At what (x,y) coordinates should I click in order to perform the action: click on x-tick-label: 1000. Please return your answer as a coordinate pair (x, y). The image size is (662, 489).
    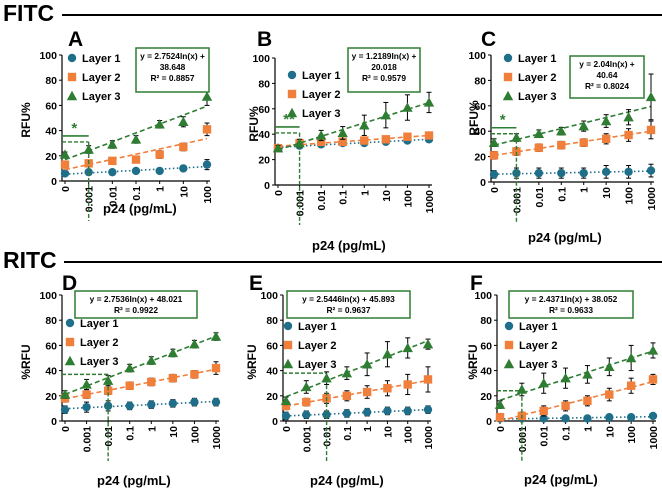
    Looking at the image, I should click on (430, 202).